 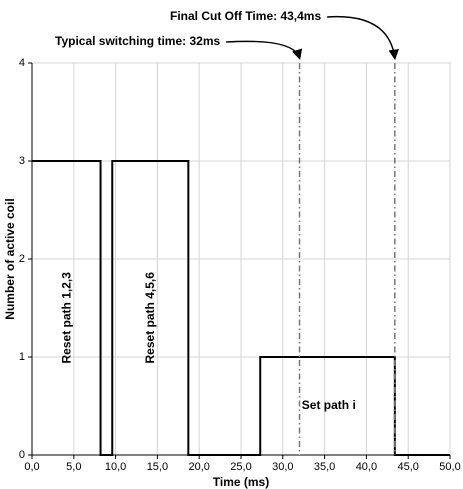 What do you see at coordinates (31, 467) in the screenshot?
I see `x-tick-label: 0,0` at bounding box center [31, 467].